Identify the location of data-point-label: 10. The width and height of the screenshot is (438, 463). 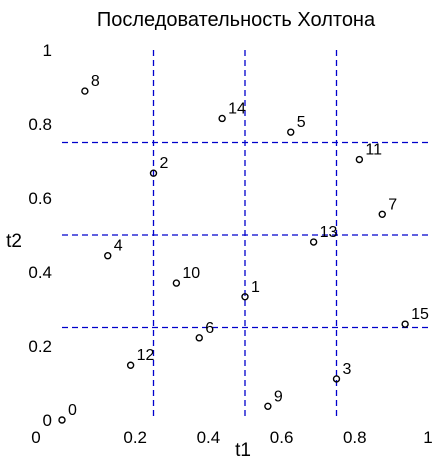
(191, 273).